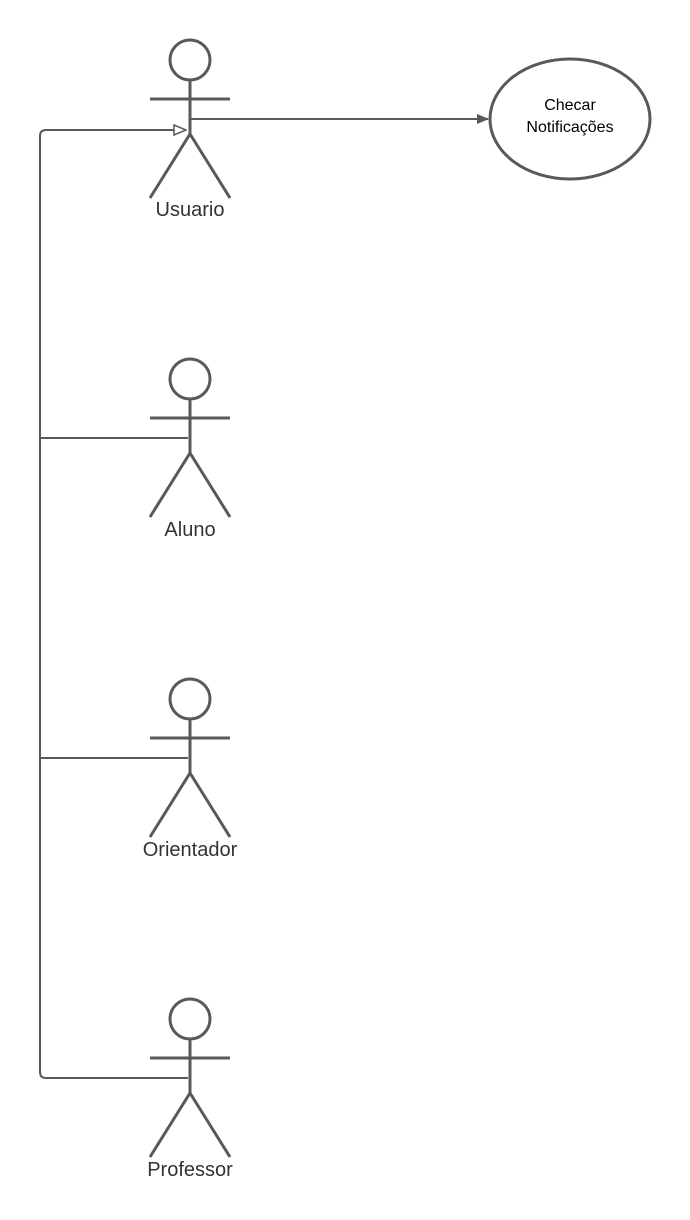  I want to click on actor-label-professor: Professor, so click(190, 1170).